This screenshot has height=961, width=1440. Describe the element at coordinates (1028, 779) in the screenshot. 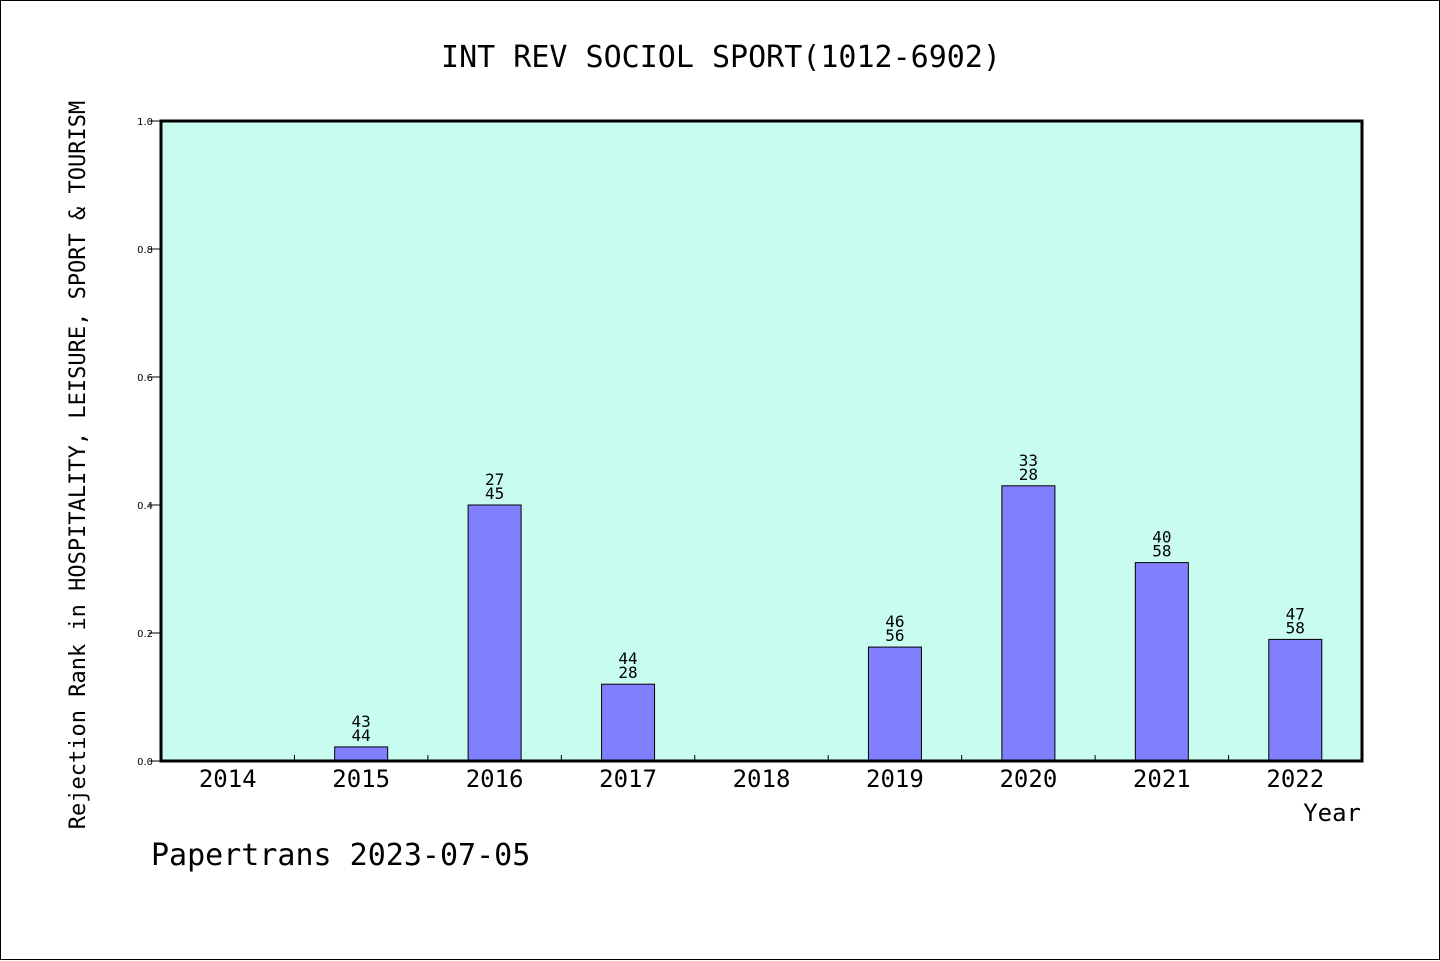

I see `x-tick-label: 2020` at that location.